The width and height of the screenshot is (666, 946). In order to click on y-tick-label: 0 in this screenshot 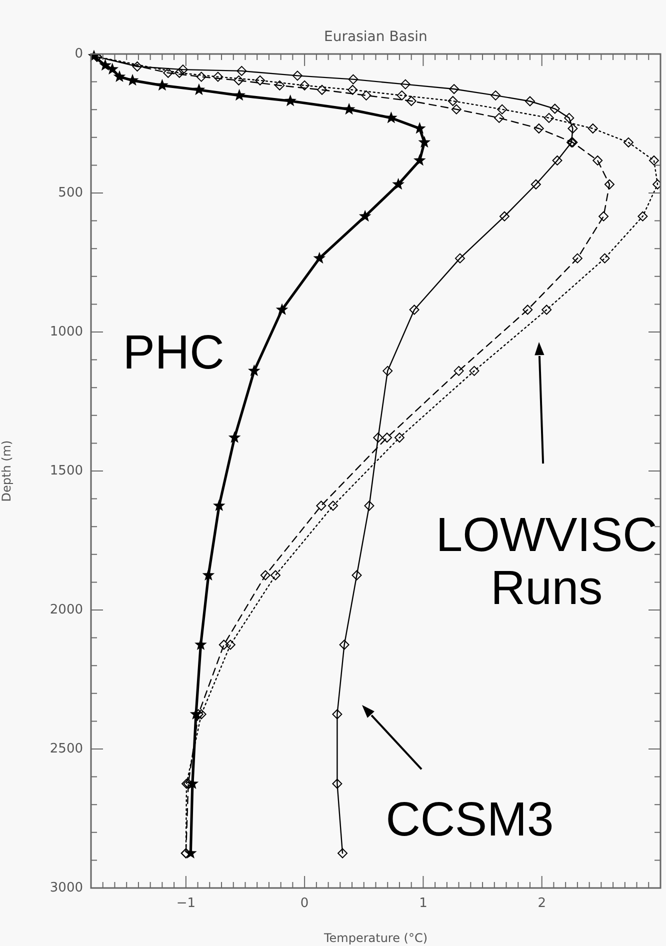, I will do `click(78, 54)`.